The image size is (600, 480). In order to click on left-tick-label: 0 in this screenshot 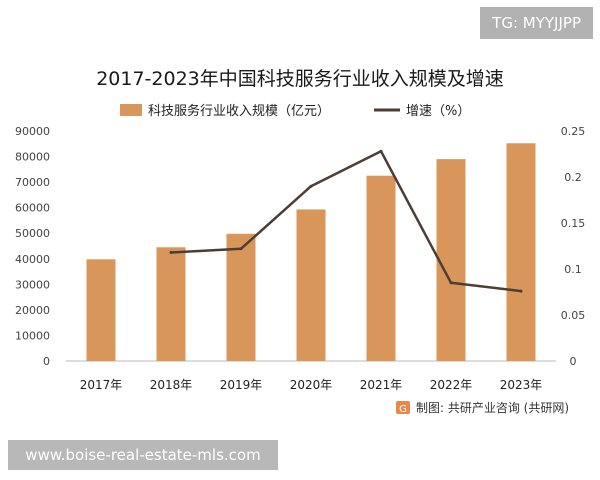, I will do `click(46, 361)`.